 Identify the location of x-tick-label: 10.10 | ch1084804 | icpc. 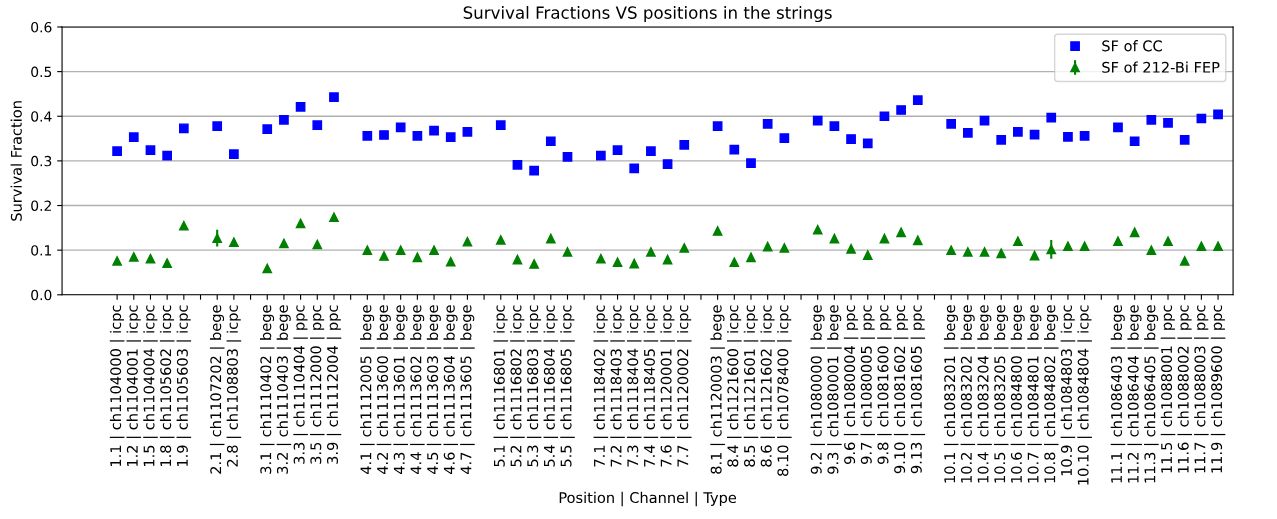
(1084, 395).